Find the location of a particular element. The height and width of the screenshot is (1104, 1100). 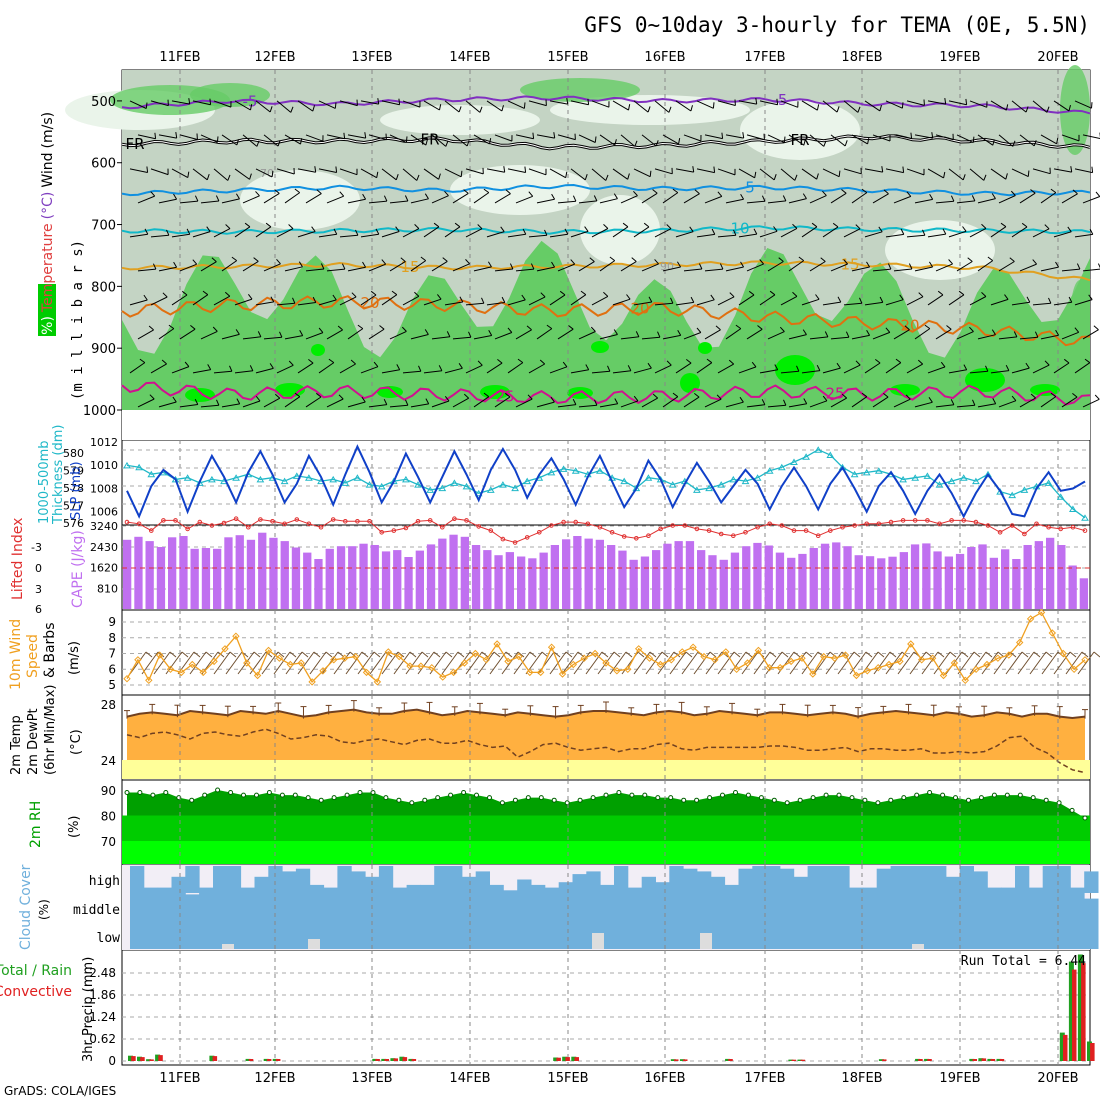

top-date-label: 12FEB is located at coordinates (274, 57).